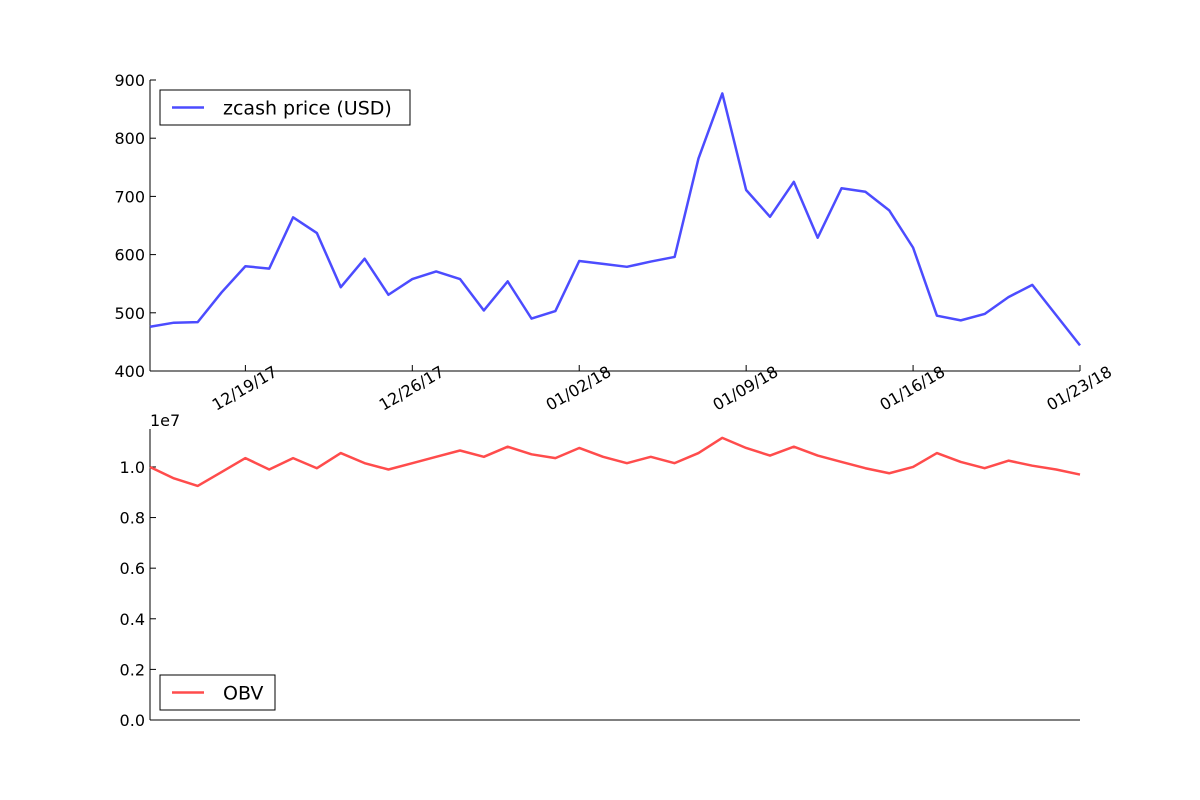 The height and width of the screenshot is (800, 1200). Describe the element at coordinates (746, 388) in the screenshot. I see `x-tick-label: 01/09/18` at that location.